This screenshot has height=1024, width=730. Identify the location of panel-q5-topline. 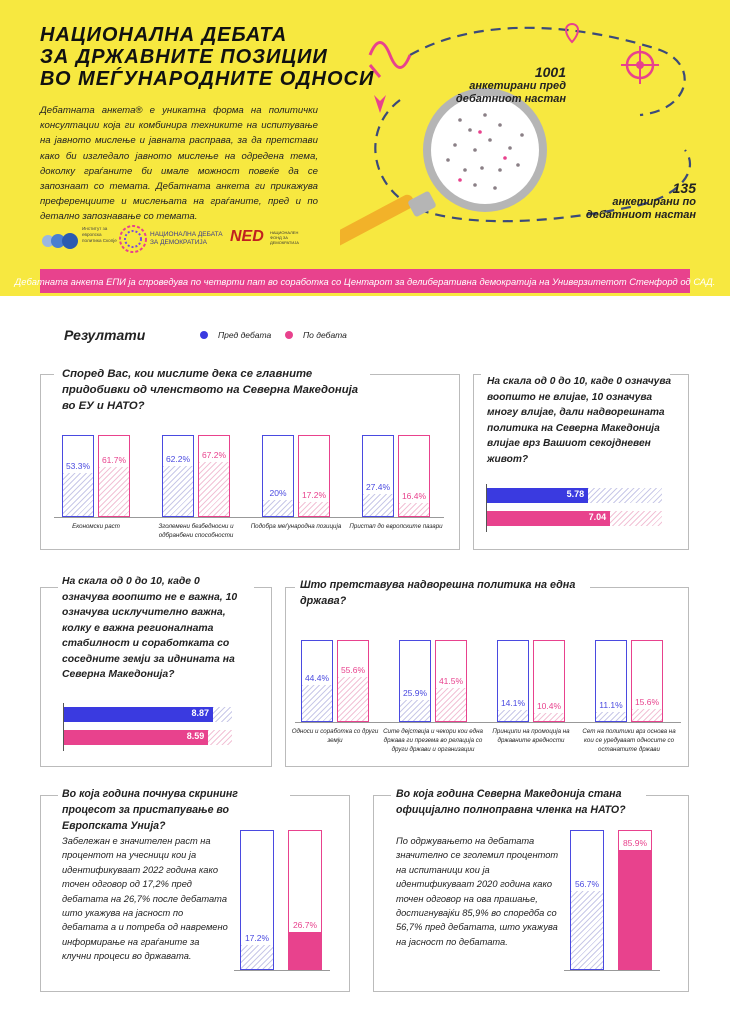
(49, 795).